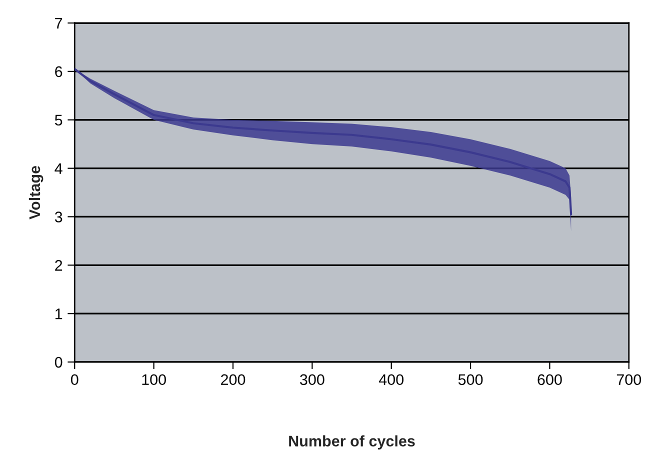  I want to click on x-tick-label: 200, so click(233, 380).